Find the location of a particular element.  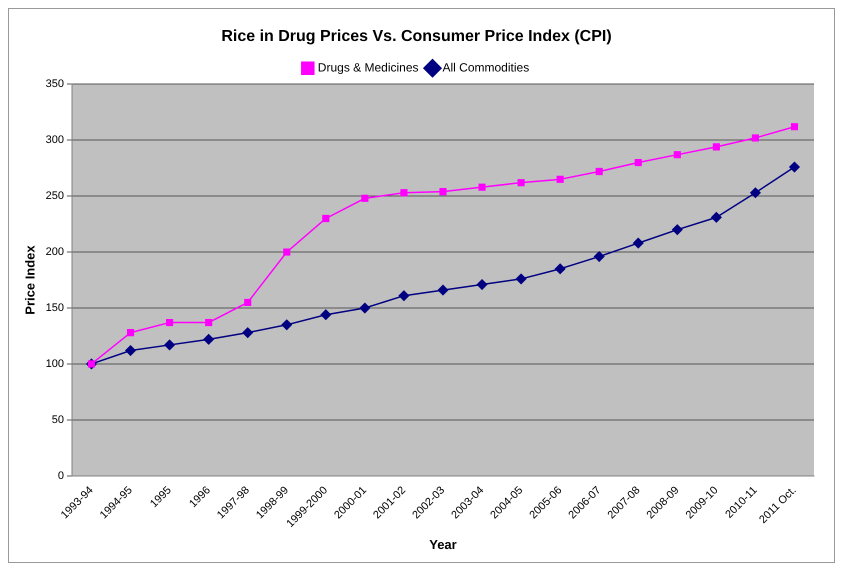

y-tick-label: 0 is located at coordinates (61, 476).